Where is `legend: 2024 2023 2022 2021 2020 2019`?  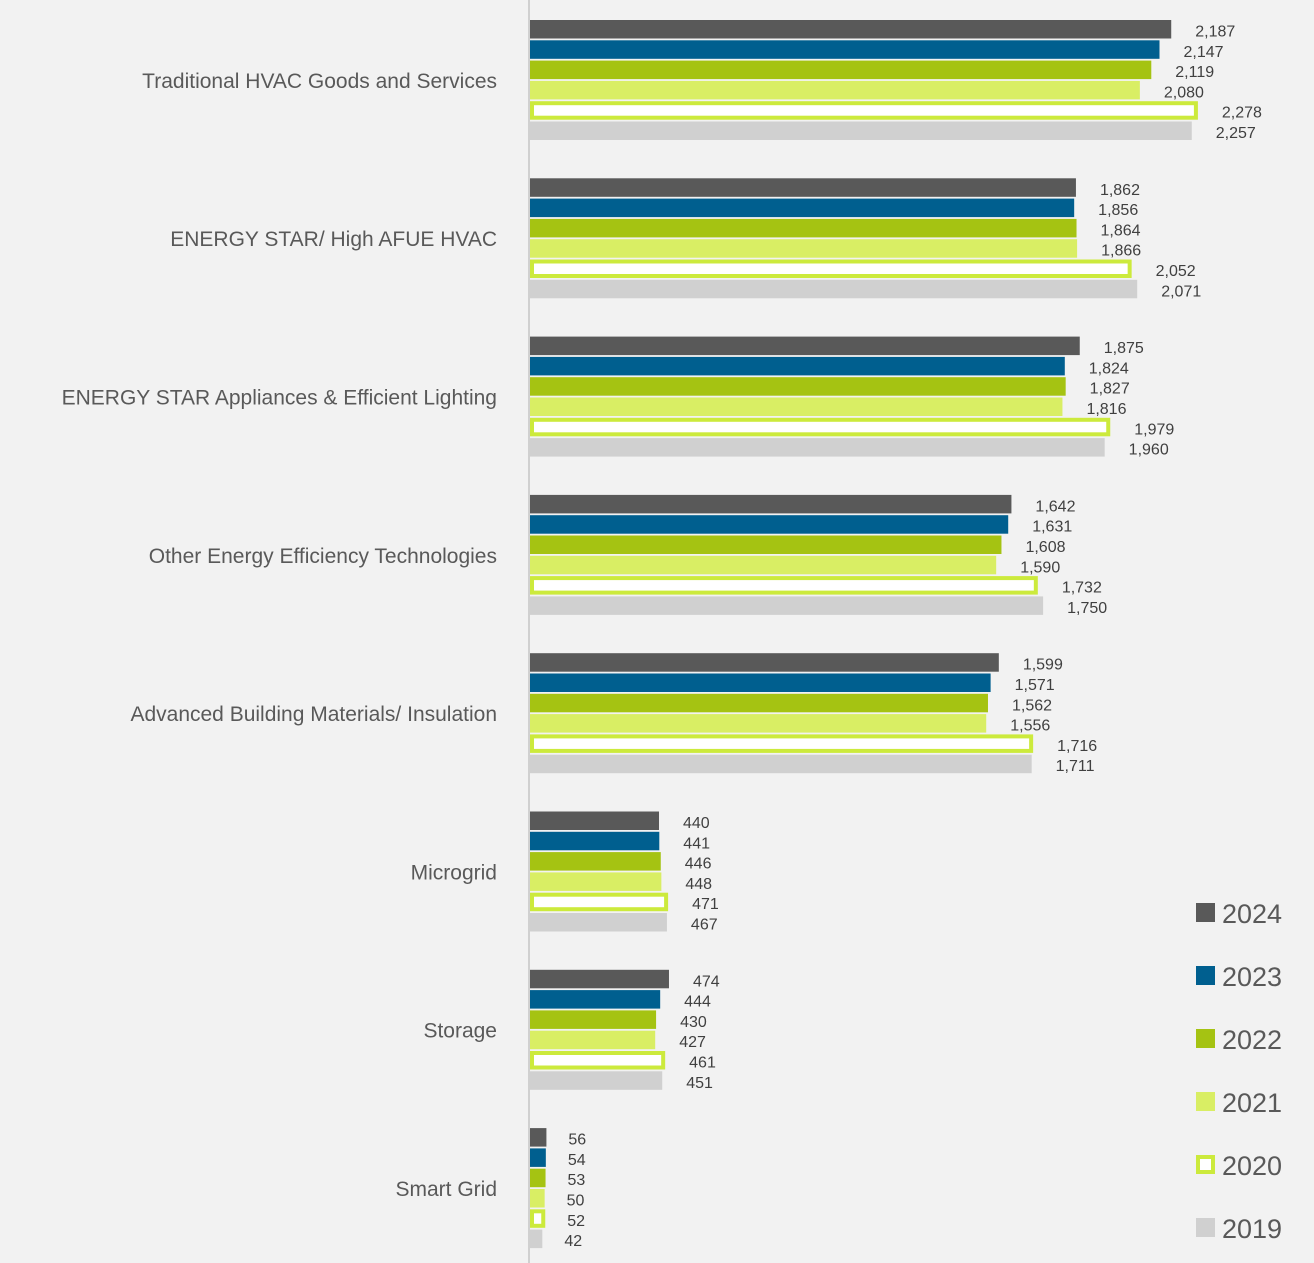 legend: 2024 2023 2022 2021 2020 2019 is located at coordinates (1239, 1071).